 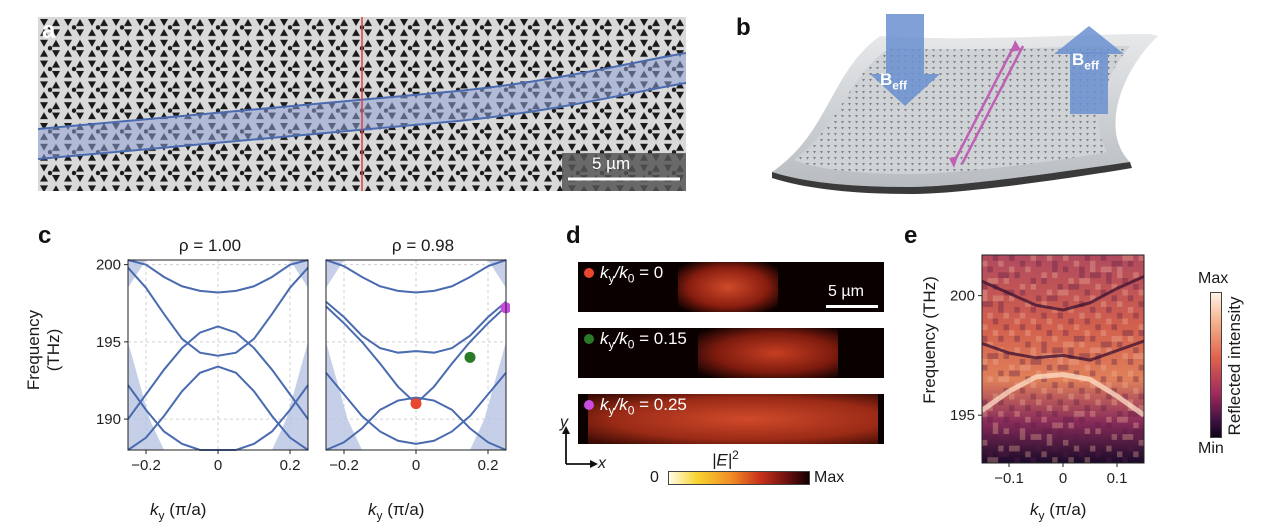 I want to click on field-map-label-2: ky/k0 = 0.15, so click(x=635, y=341).